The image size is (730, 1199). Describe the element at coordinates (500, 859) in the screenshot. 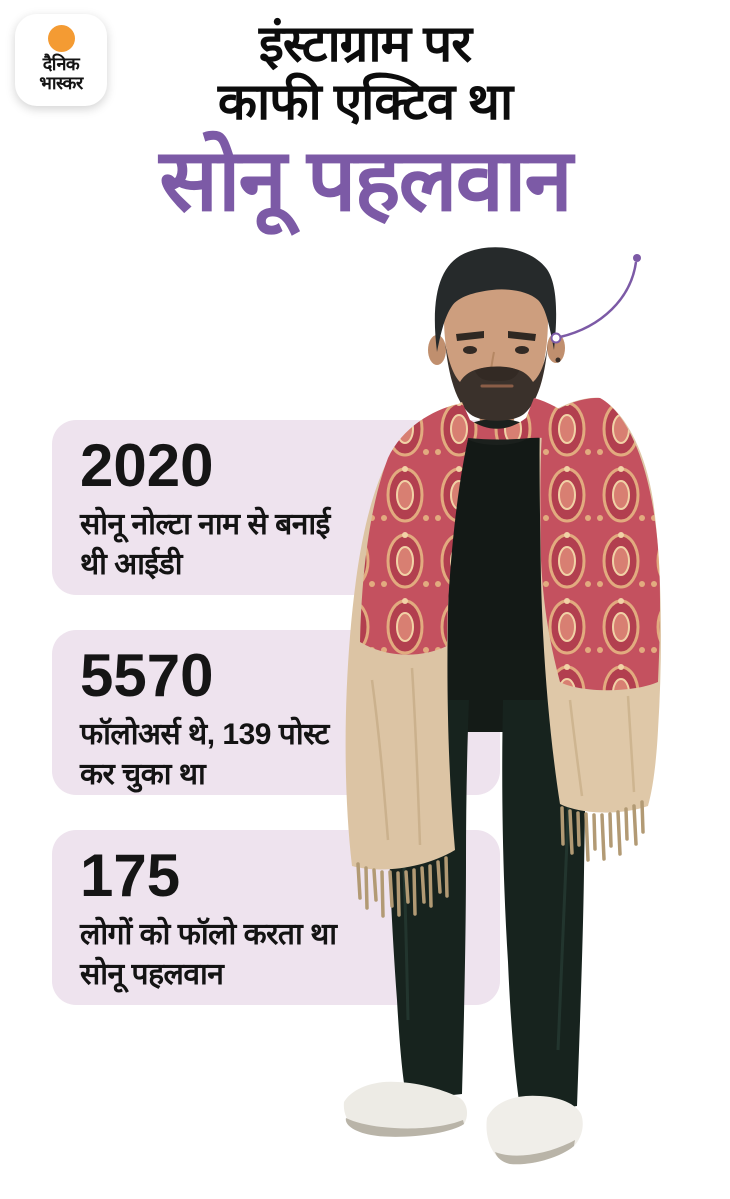

I see `shawl-fringe` at that location.